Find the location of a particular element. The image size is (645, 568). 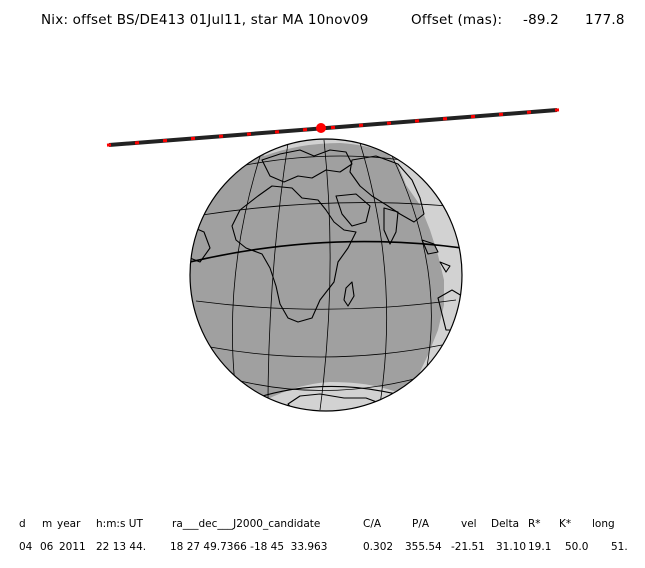

header-time: h:m:s UT is located at coordinates (119, 524).